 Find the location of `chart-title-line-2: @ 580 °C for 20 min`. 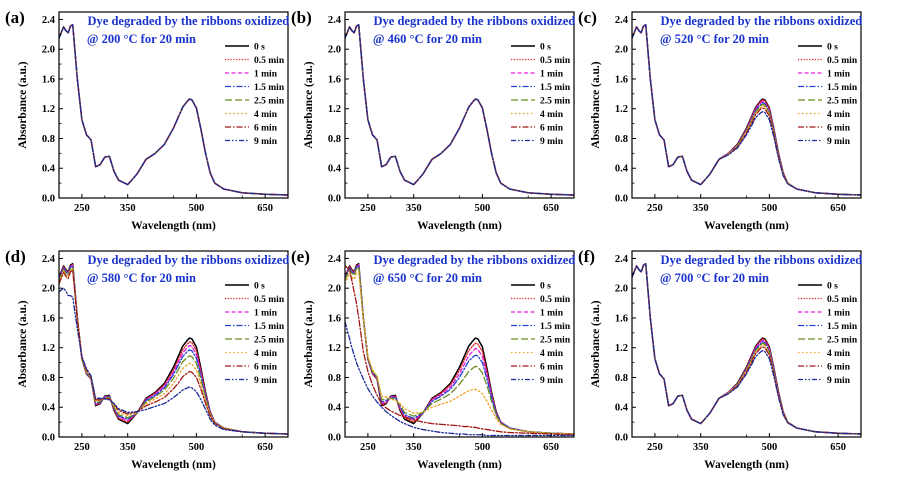

chart-title-line-2: @ 580 °C for 20 min is located at coordinates (141, 278).